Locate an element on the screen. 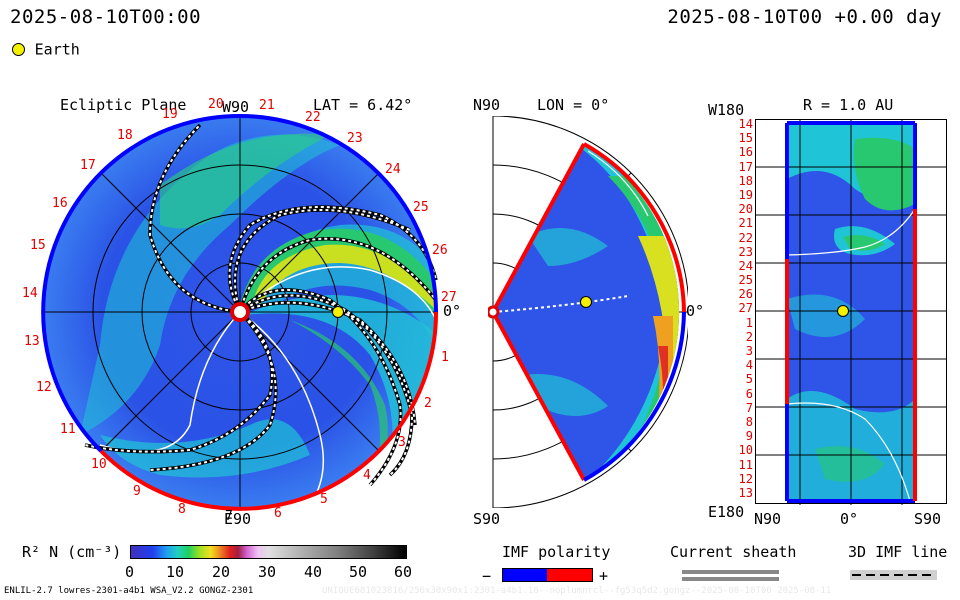 This screenshot has height=600, width=960. left-timestamp: 2025-08-10T00:00 is located at coordinates (106, 17).